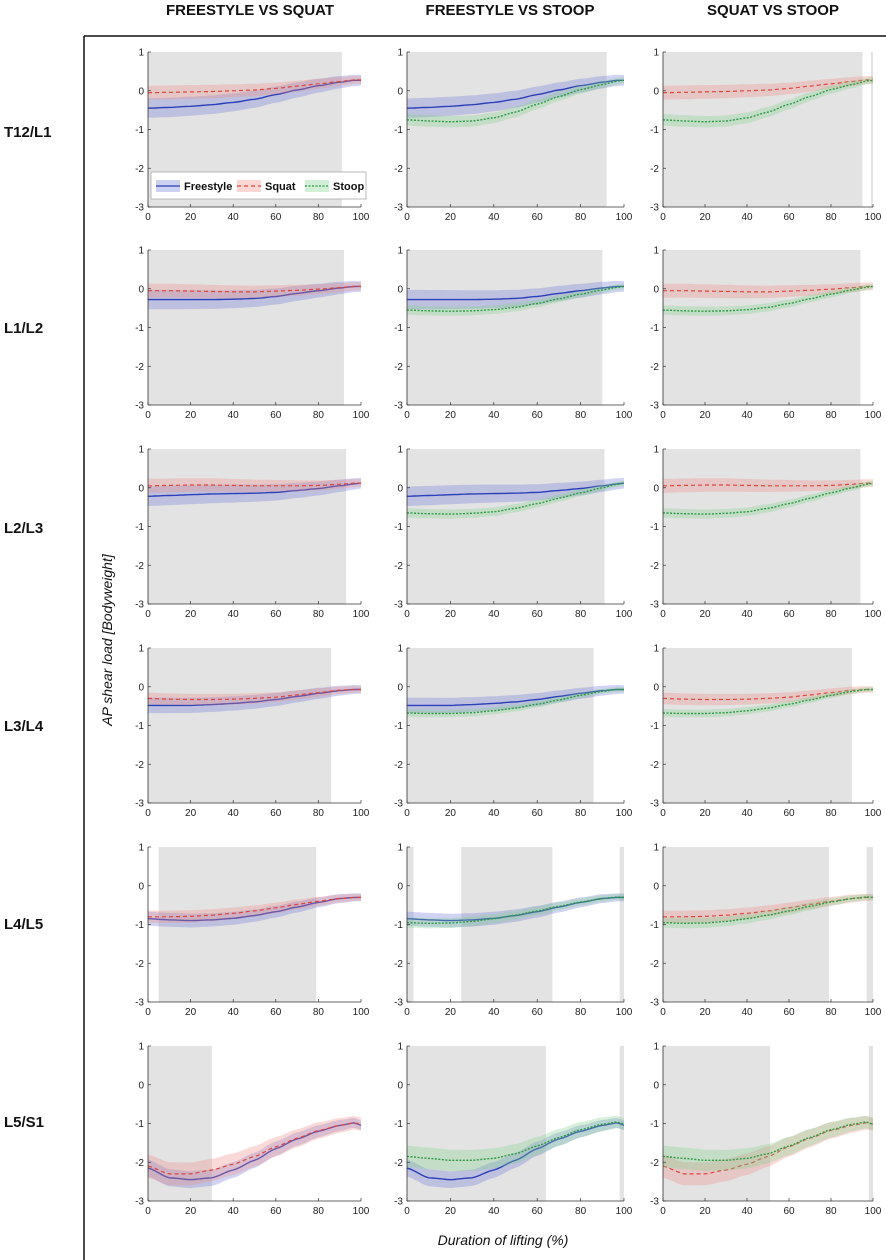  I want to click on panel-l4-l5-3: 10-1-2-30 20 40 60 80 100, so click(766, 931).